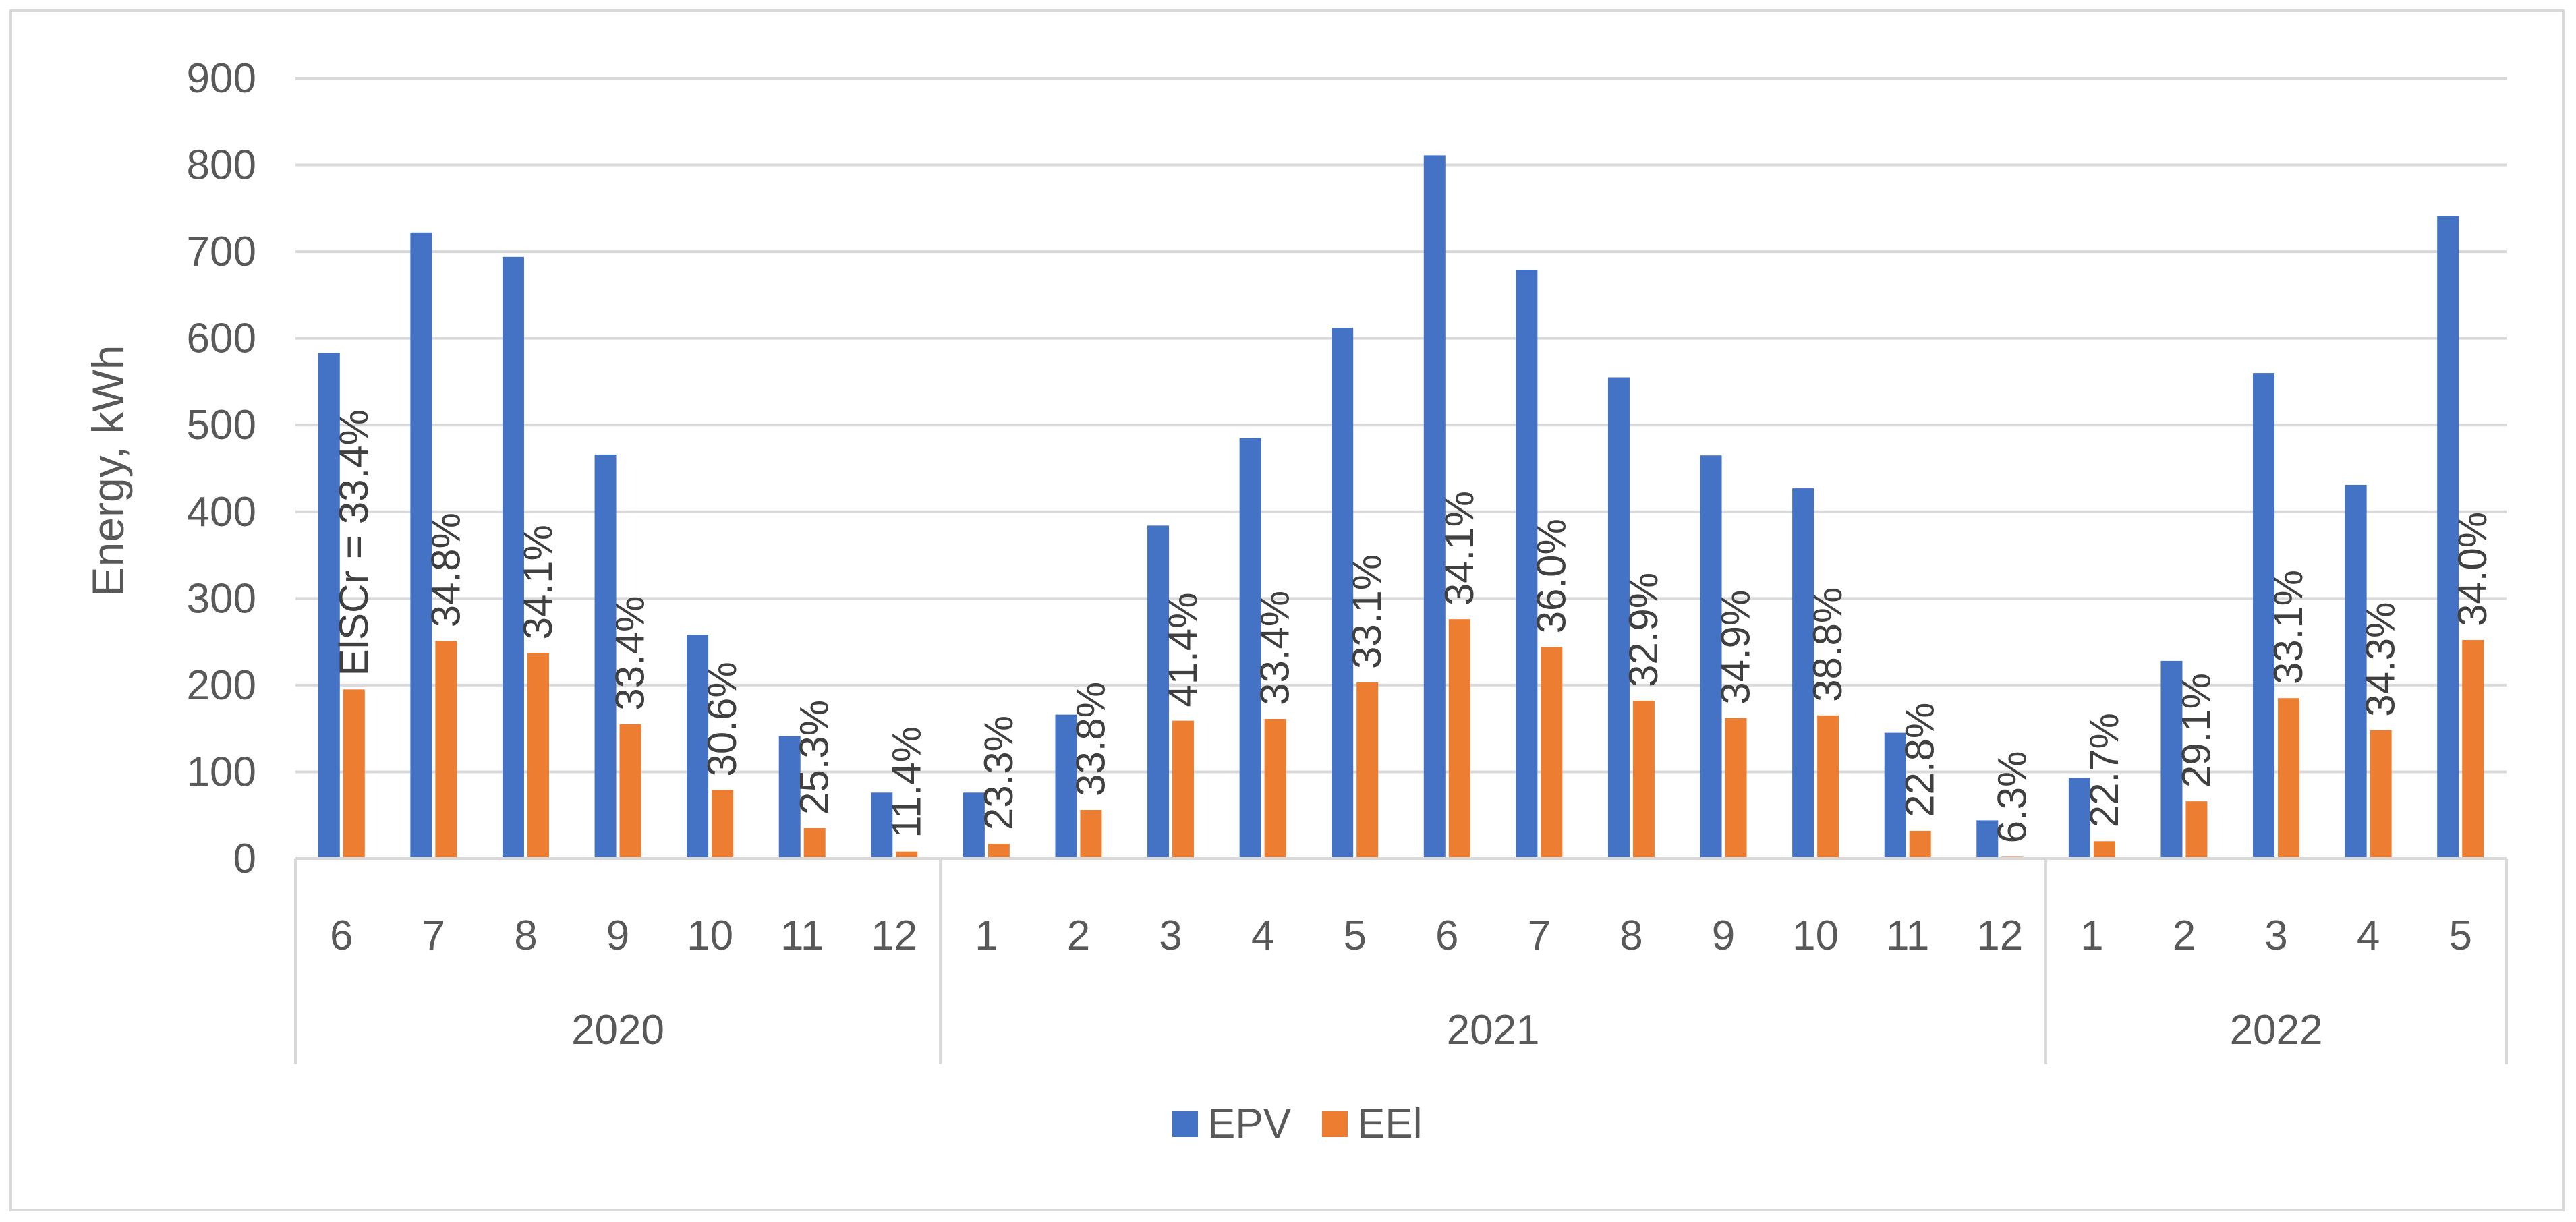  Describe the element at coordinates (1182, 649) in the screenshot. I see `data-label: 41.4%` at that location.